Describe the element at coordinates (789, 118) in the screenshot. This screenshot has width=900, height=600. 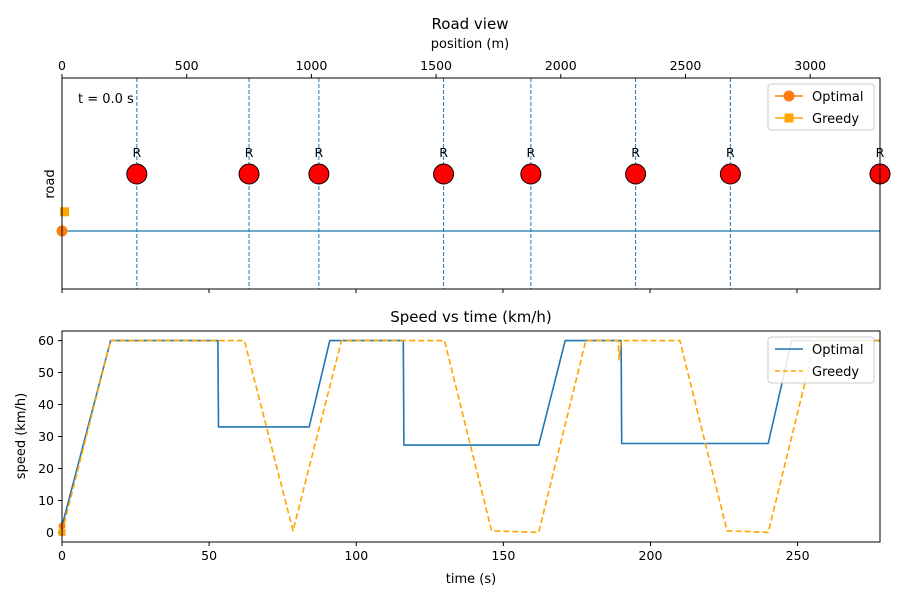
I see `legend-greedy-marker` at that location.